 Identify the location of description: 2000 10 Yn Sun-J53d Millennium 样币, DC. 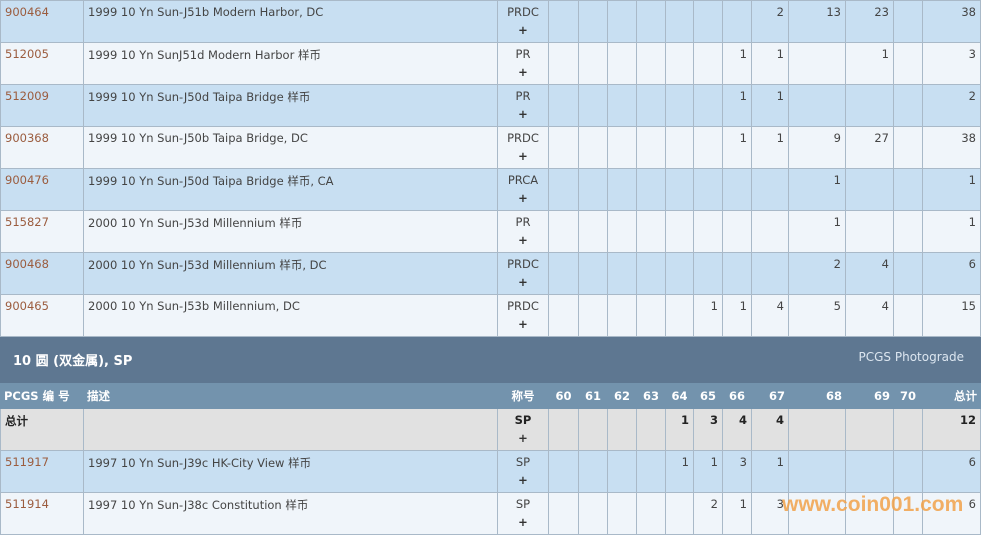
(207, 265).